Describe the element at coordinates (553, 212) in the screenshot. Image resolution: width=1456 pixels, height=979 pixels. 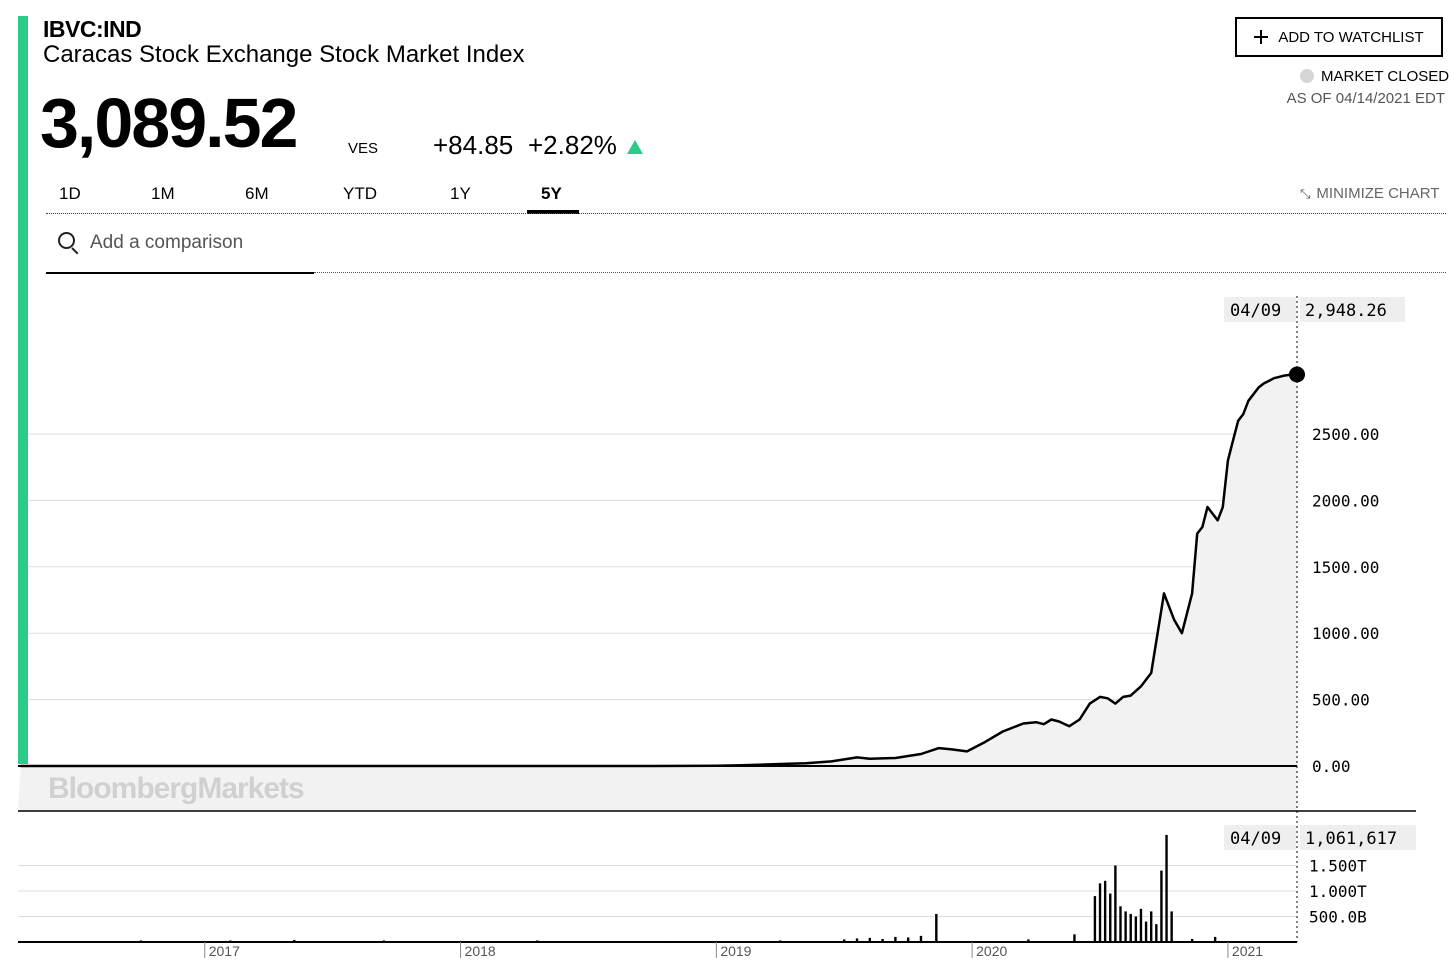
I see `active-tab-indicator` at that location.